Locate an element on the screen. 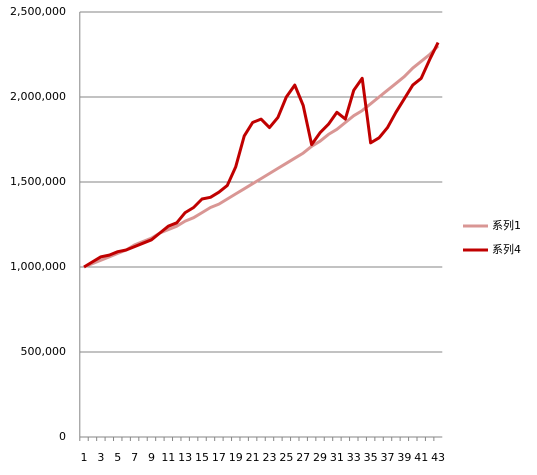 The height and width of the screenshot is (475, 537). y-tick-label: 2,000,000 is located at coordinates (38, 96).